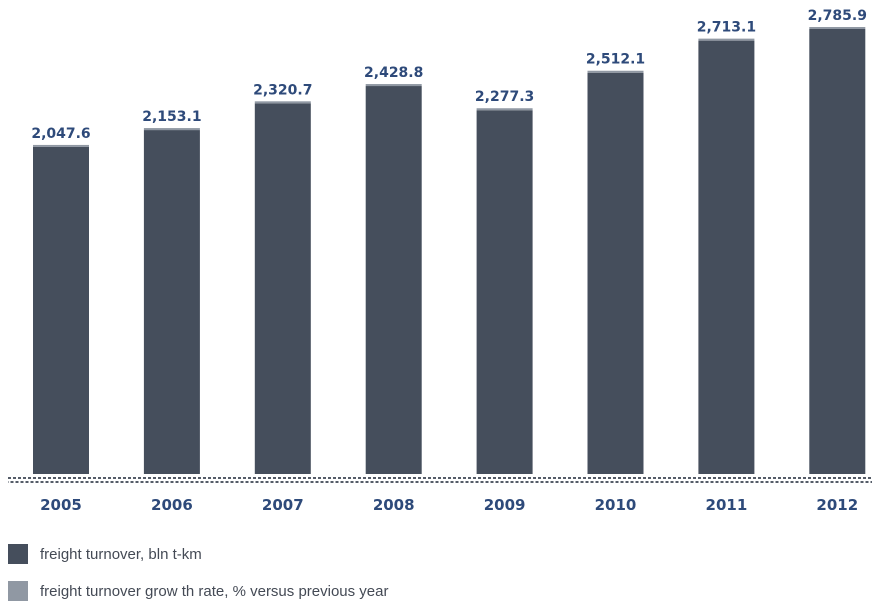 The width and height of the screenshot is (876, 604). What do you see at coordinates (121, 554) in the screenshot?
I see `legend-label-freight-turnover: freight turnover, bln t-km` at bounding box center [121, 554].